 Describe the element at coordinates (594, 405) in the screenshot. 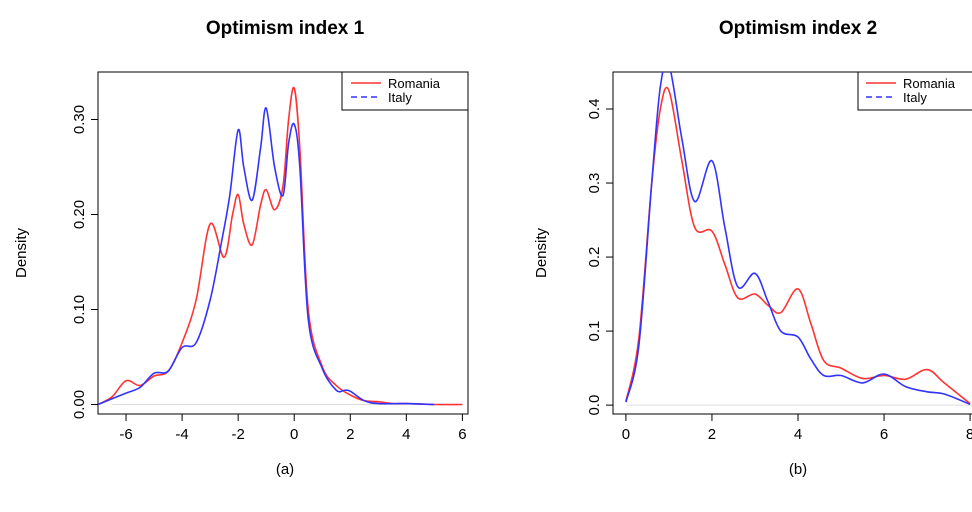

I see `y-tick-label-b: 0.0` at that location.